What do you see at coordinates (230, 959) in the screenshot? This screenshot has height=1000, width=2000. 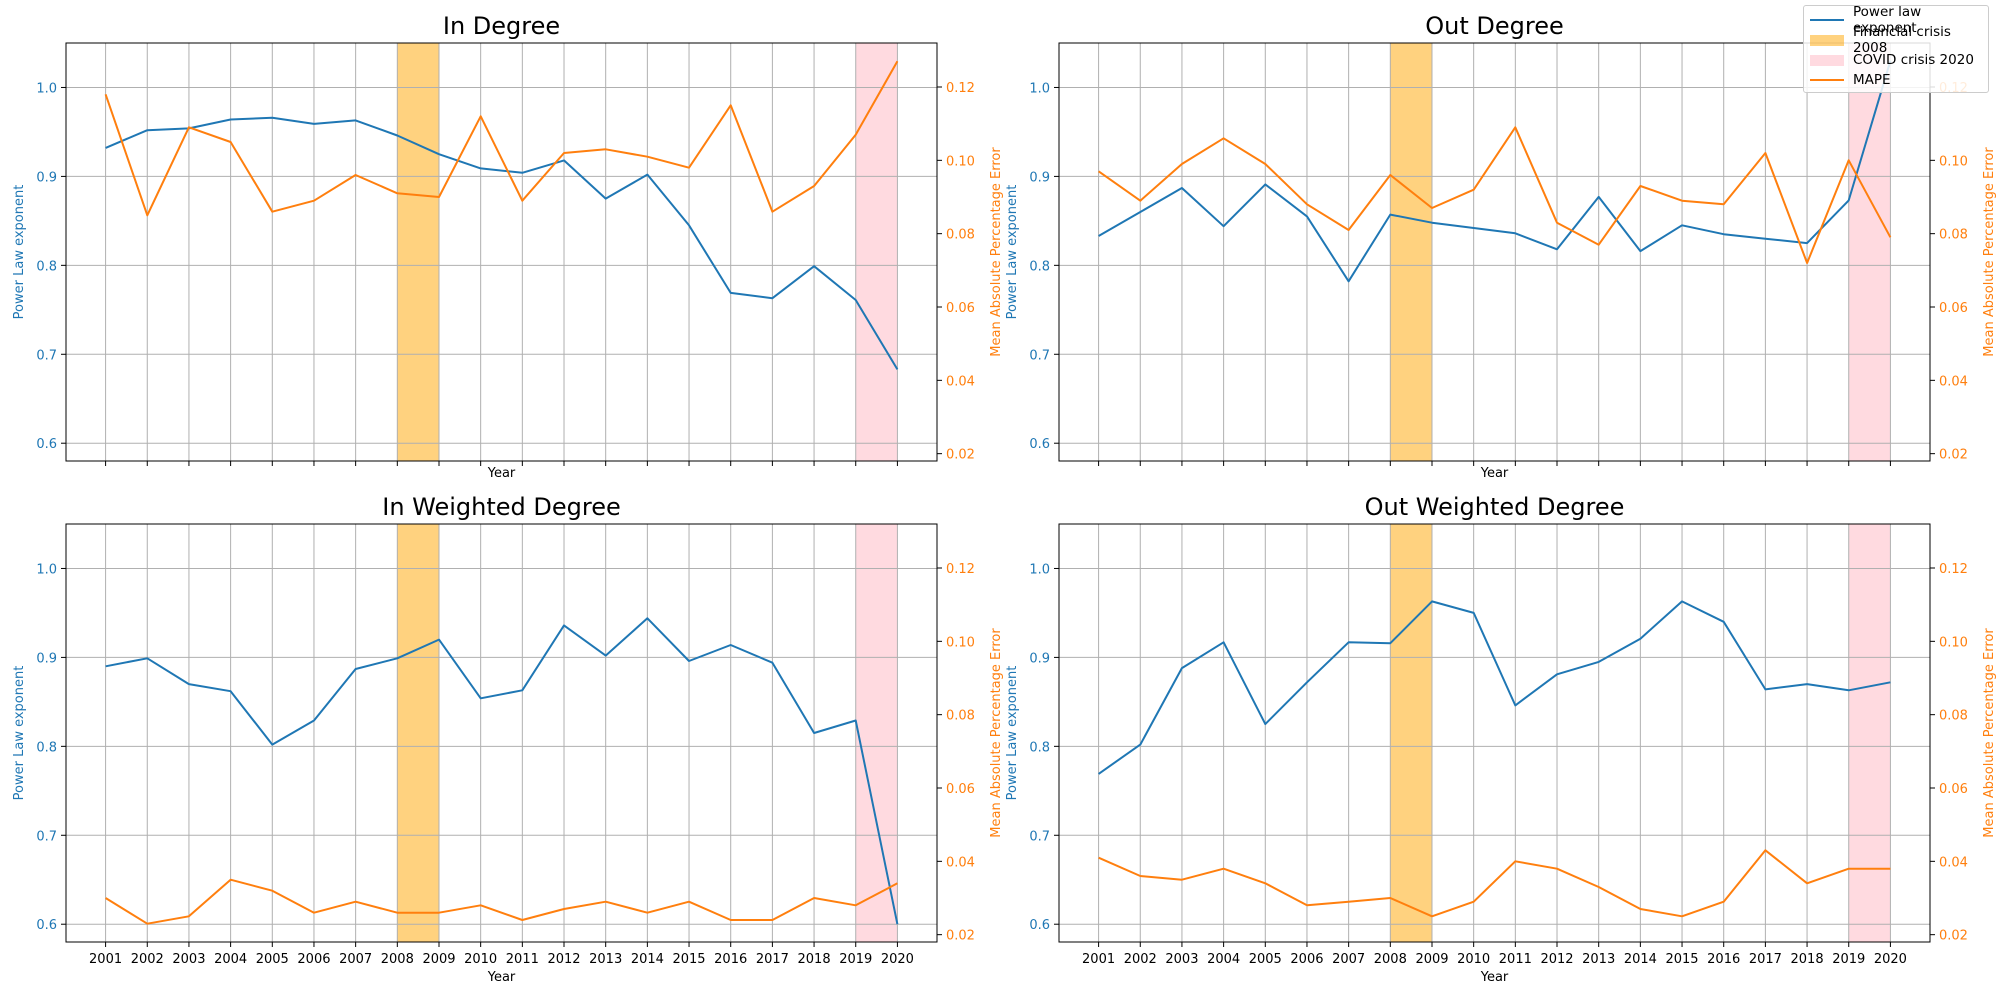 I see `x-tick-label: 2004` at bounding box center [230, 959].